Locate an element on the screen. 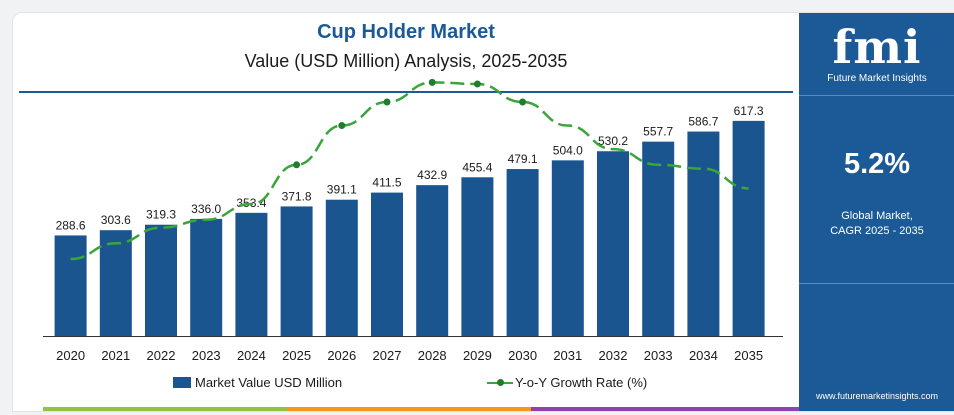  bar-data-label: 504.0 is located at coordinates (568, 150).